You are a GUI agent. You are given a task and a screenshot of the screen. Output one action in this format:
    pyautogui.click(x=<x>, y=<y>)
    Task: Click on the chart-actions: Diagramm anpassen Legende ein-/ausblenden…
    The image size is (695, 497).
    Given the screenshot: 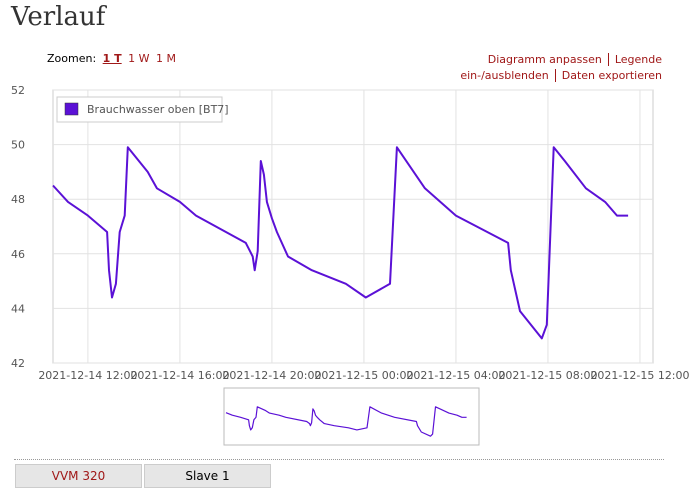 What is the action you would take?
    pyautogui.click(x=512, y=68)
    